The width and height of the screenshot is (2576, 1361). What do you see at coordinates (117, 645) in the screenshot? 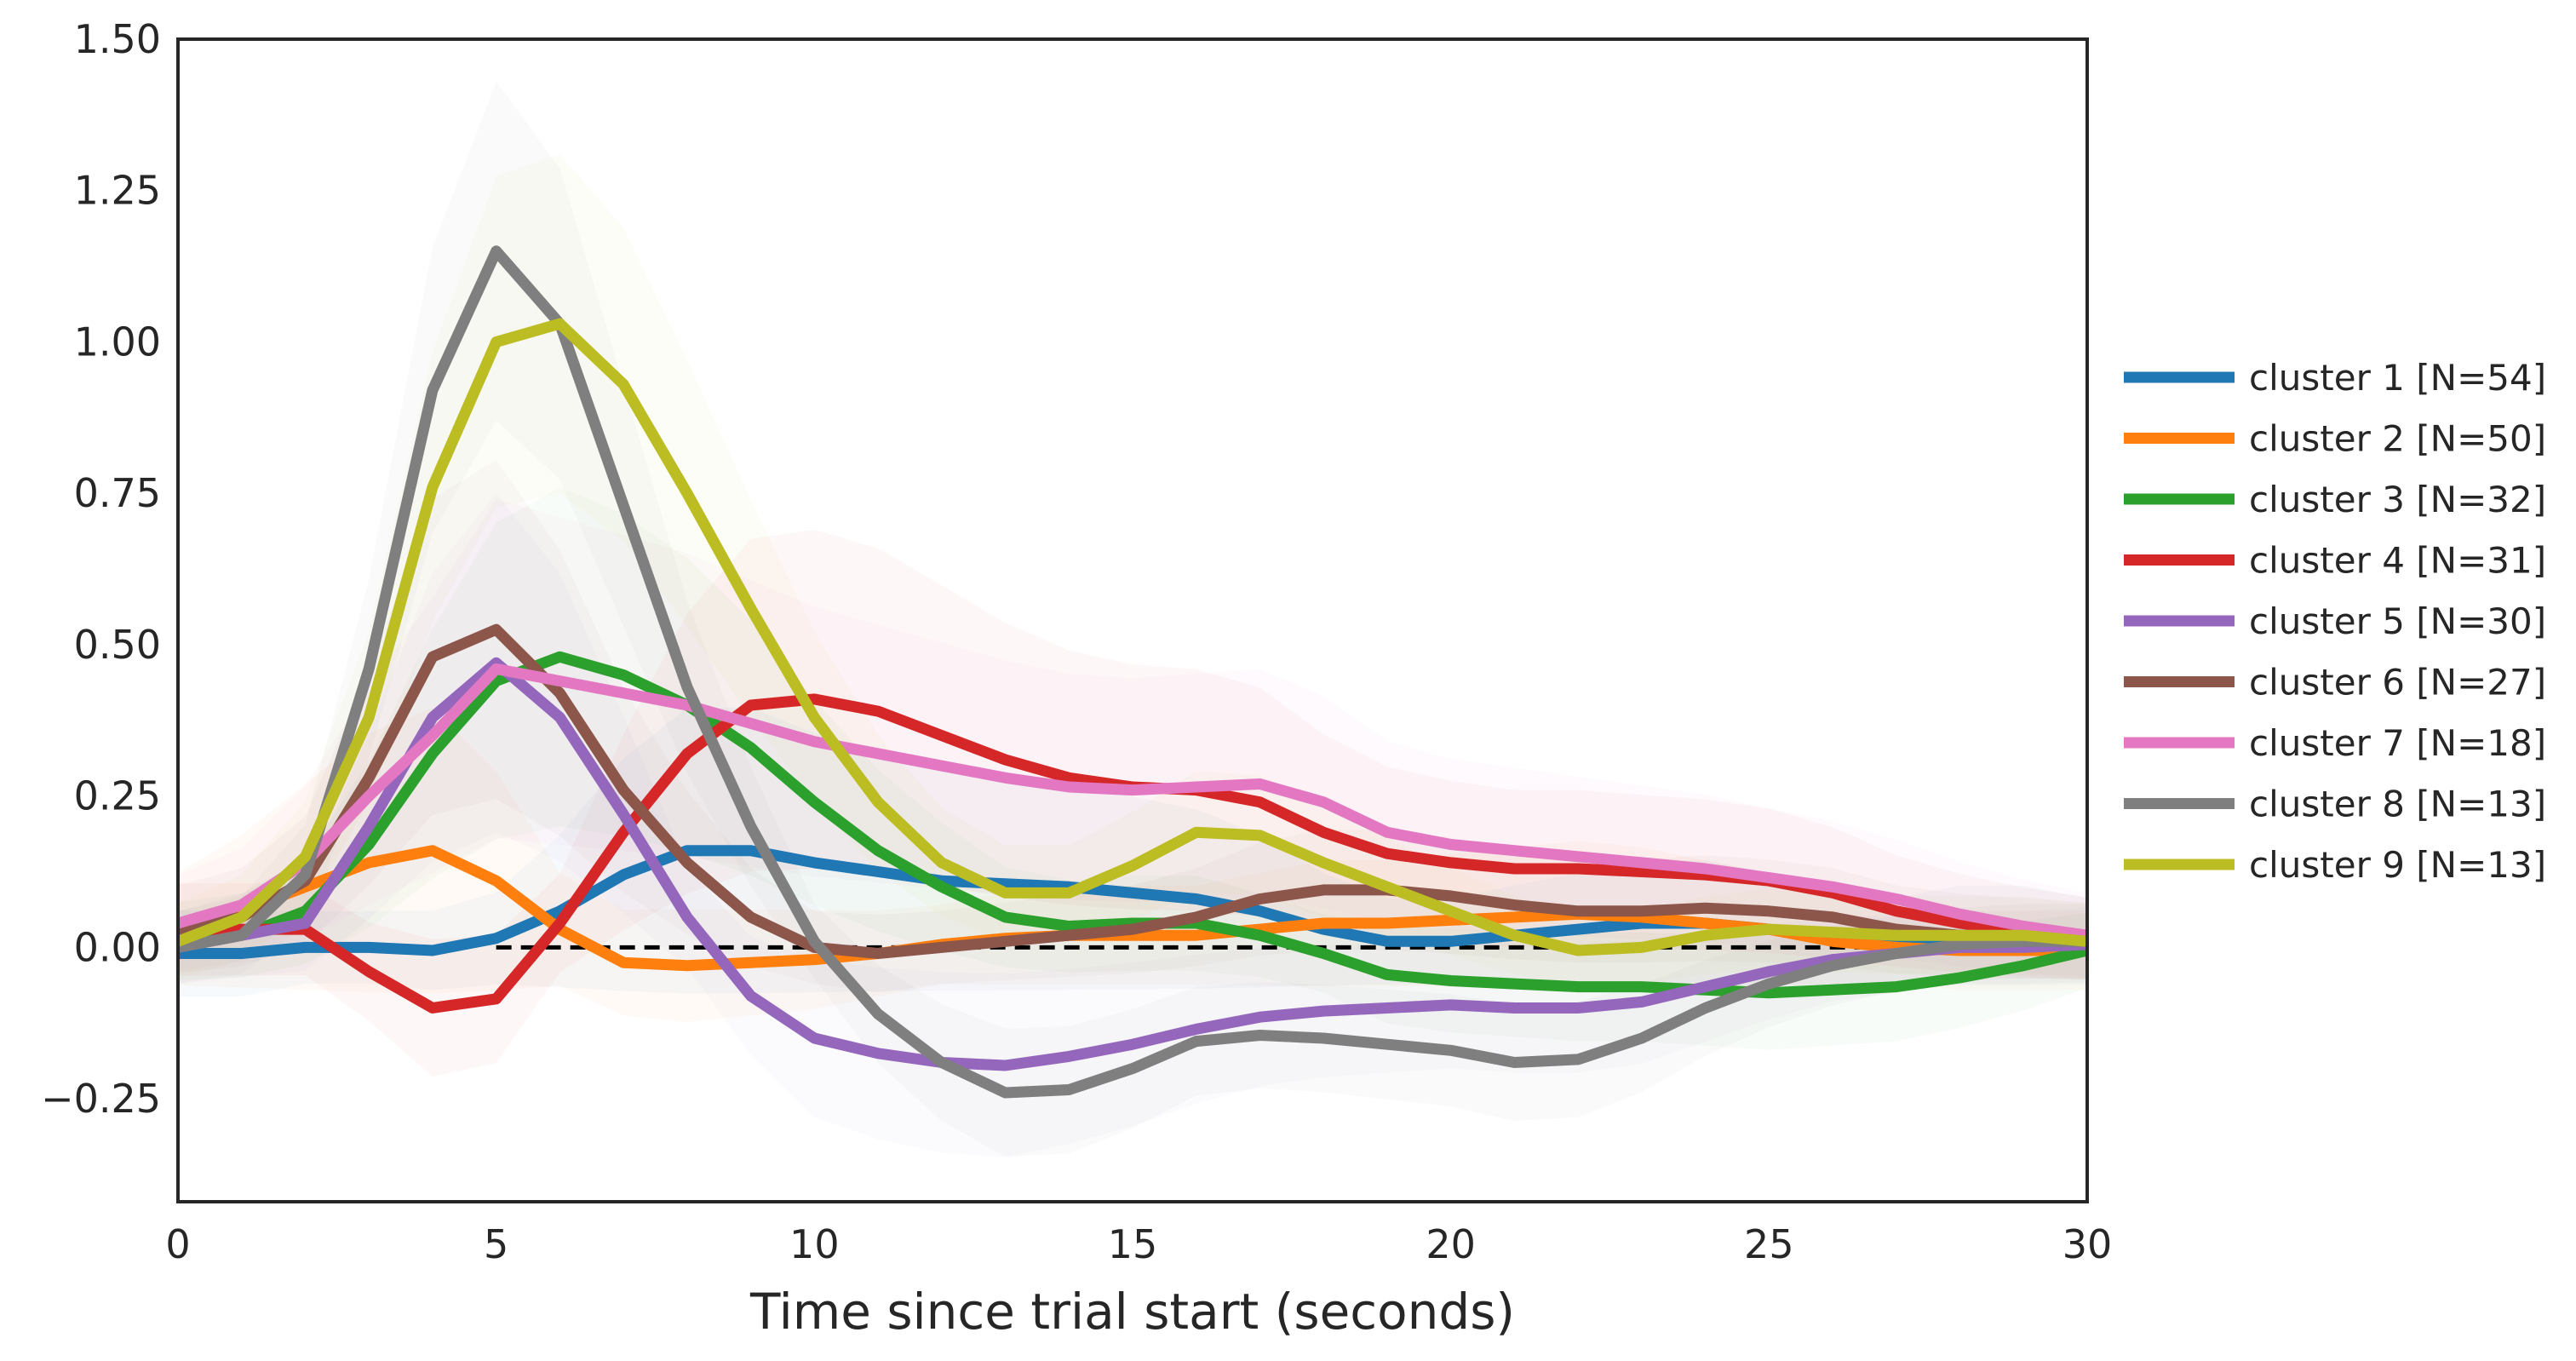
I see `y-tick-label: 0.50` at bounding box center [117, 645].